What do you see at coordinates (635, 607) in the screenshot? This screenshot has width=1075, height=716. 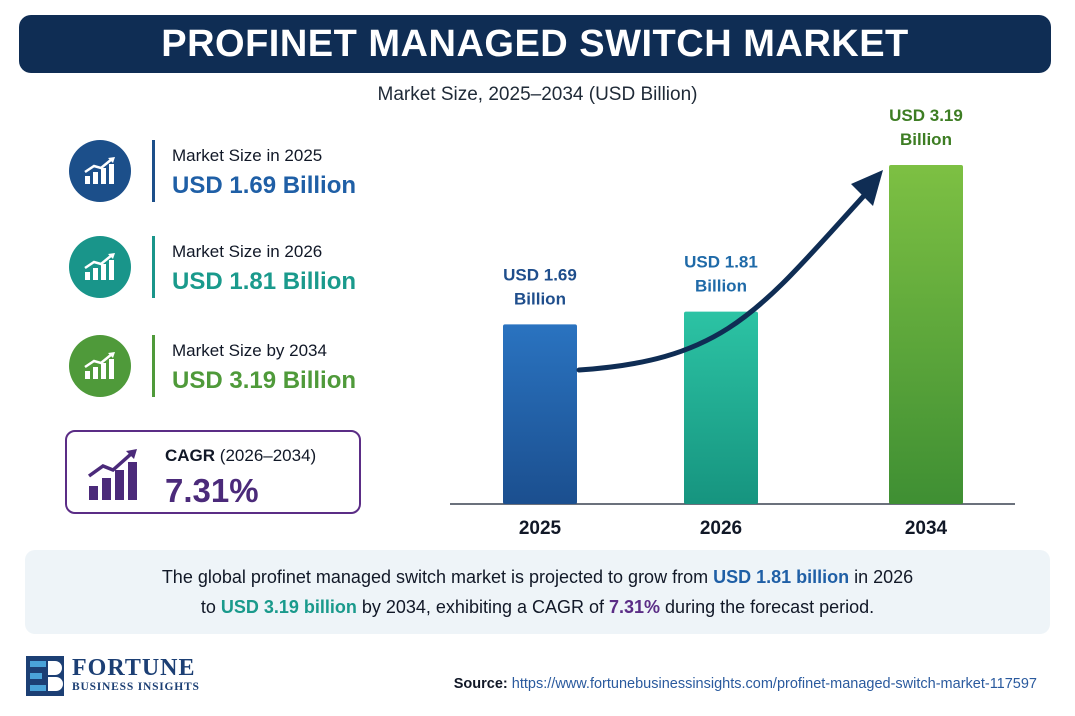 I see `summary-highlight: 7.31%` at bounding box center [635, 607].